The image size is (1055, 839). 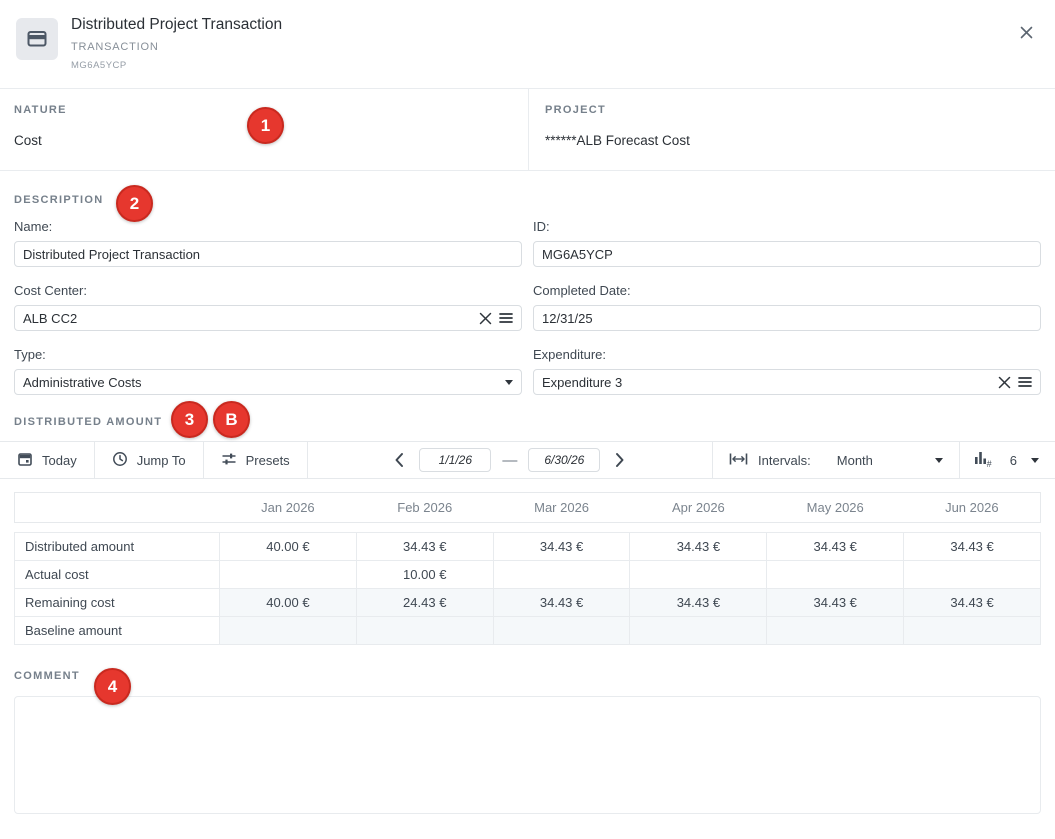 I want to click on expenditure-input, so click(x=770, y=382).